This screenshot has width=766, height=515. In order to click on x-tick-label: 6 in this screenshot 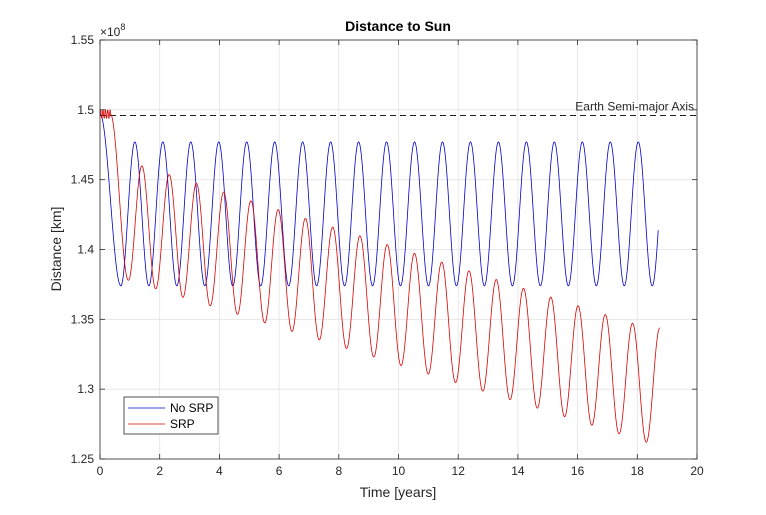, I will do `click(279, 471)`.